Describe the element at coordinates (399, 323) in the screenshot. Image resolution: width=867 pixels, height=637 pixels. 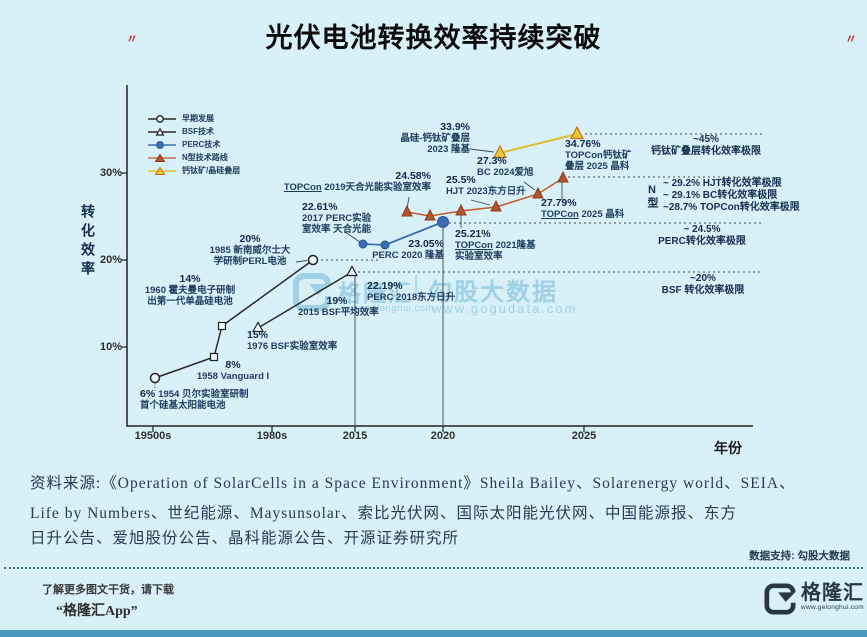
I see `vertical-guide-lines` at that location.